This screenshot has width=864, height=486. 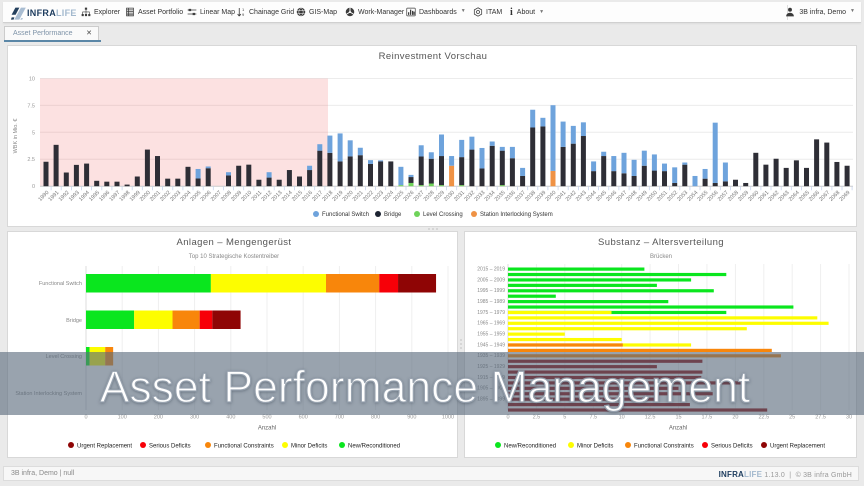 I want to click on svg-text: 30, so click(x=849, y=418).